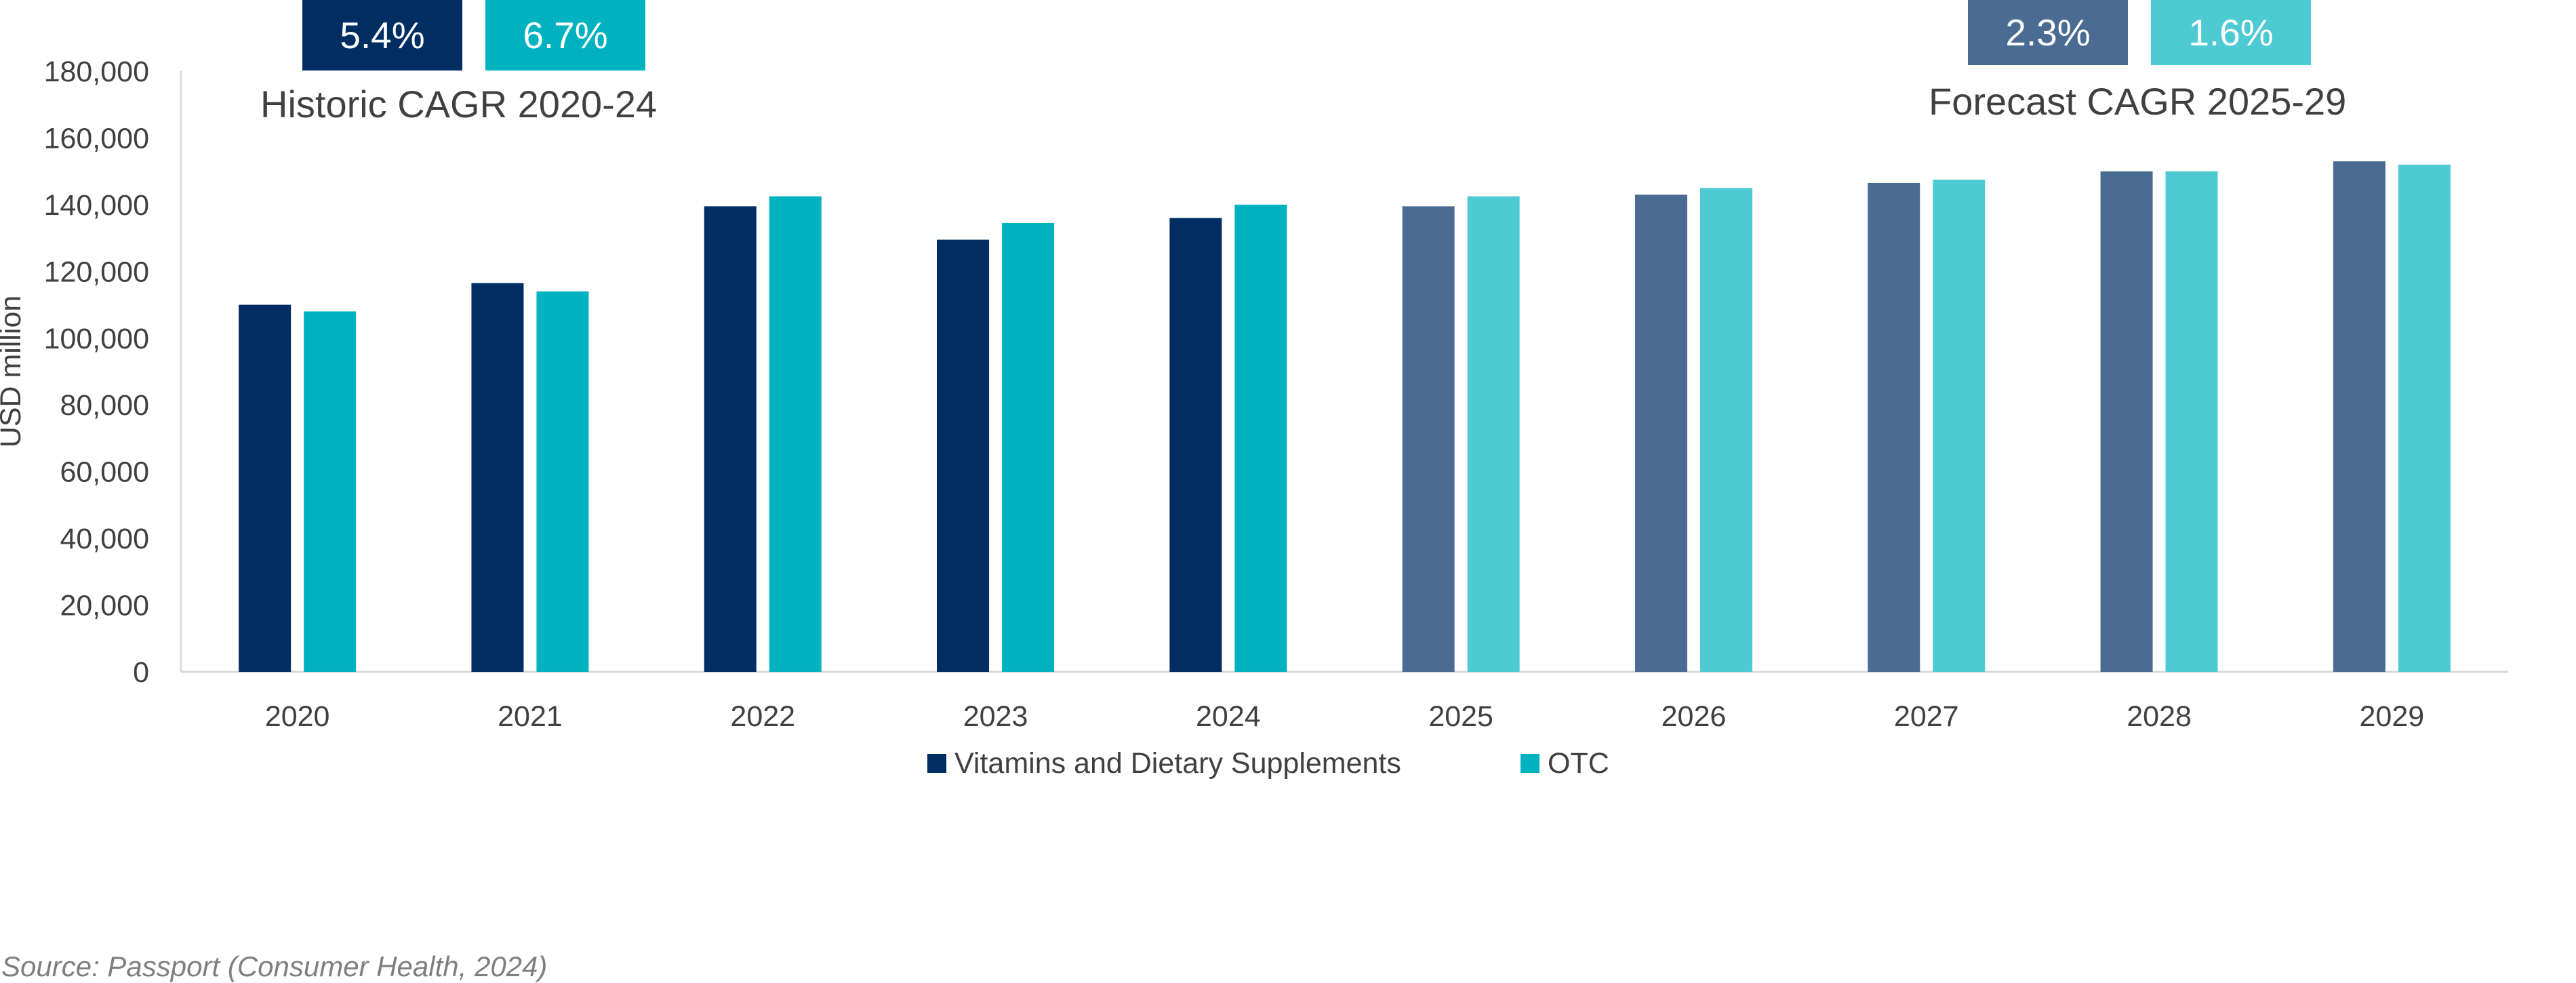  What do you see at coordinates (104, 539) in the screenshot?
I see `y-tick-label: 40,000` at bounding box center [104, 539].